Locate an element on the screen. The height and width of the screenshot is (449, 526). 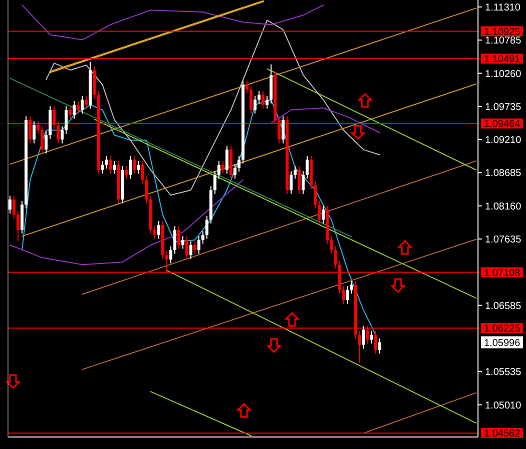
y-tick-label: 1.07635 is located at coordinates (503, 240).